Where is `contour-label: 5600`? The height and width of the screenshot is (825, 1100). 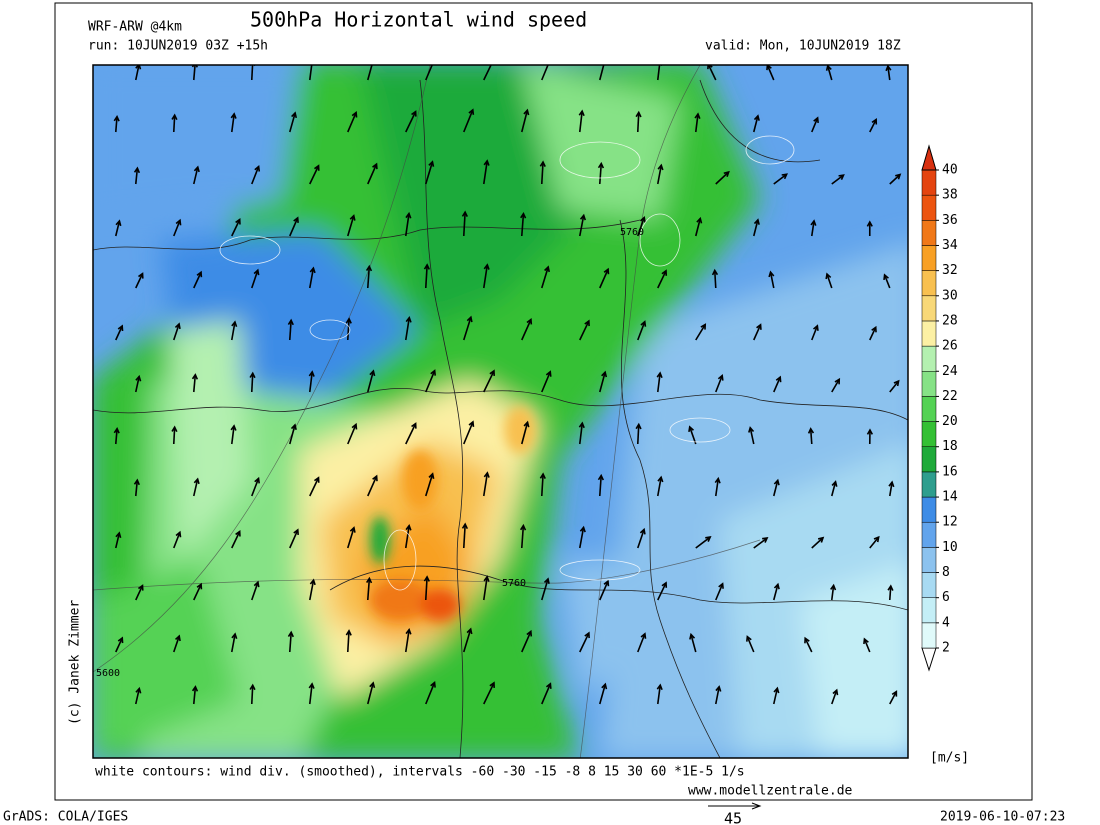 contour-label: 5600 is located at coordinates (108, 673).